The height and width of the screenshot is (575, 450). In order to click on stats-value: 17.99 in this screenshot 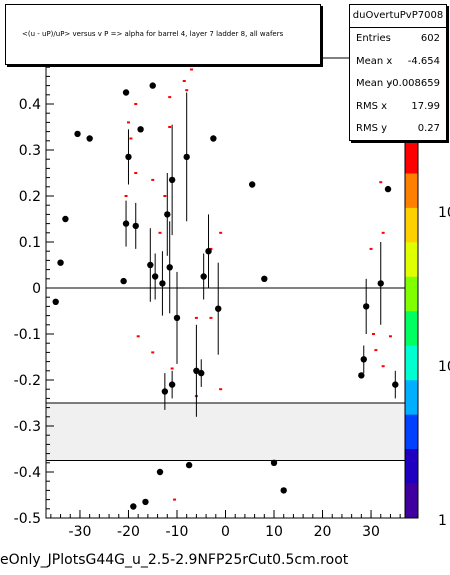, I will do `click(425, 106)`.